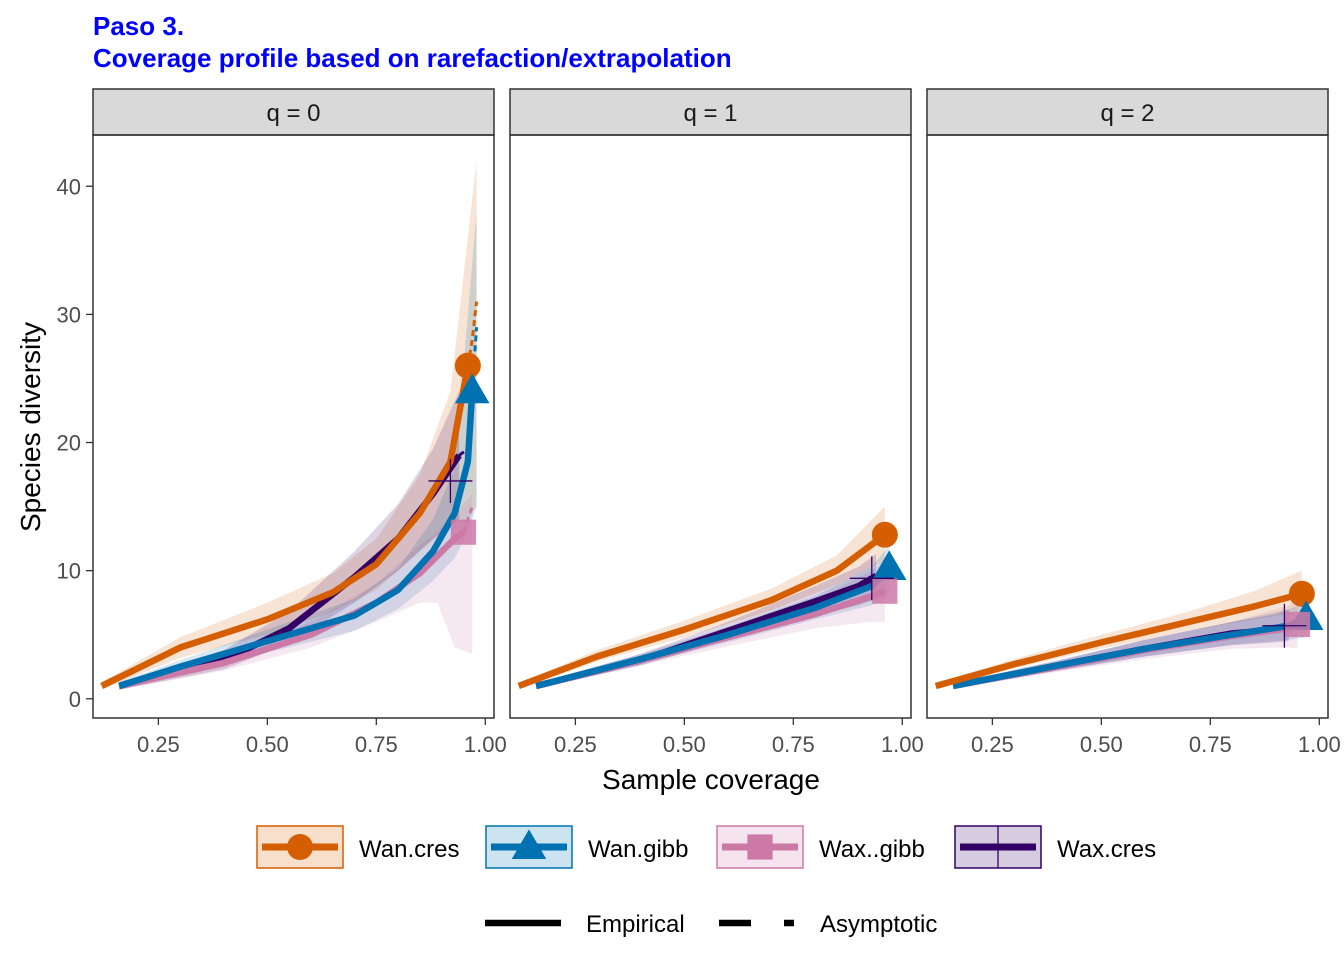 This screenshot has height=960, width=1344. I want to click on facet-strip, so click(710, 112).